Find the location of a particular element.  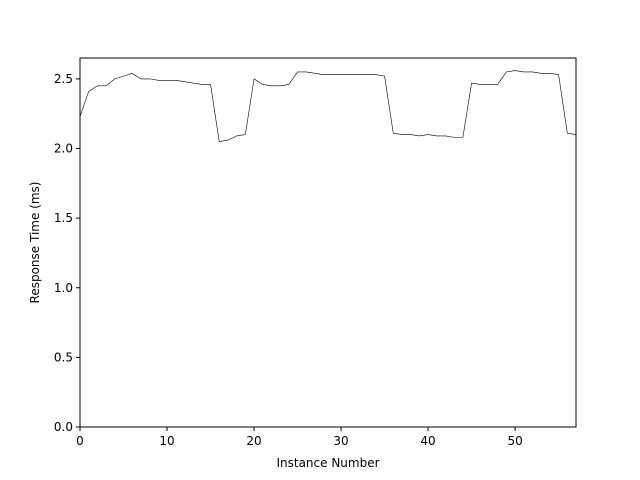

x-tick-label: 0 is located at coordinates (80, 441).